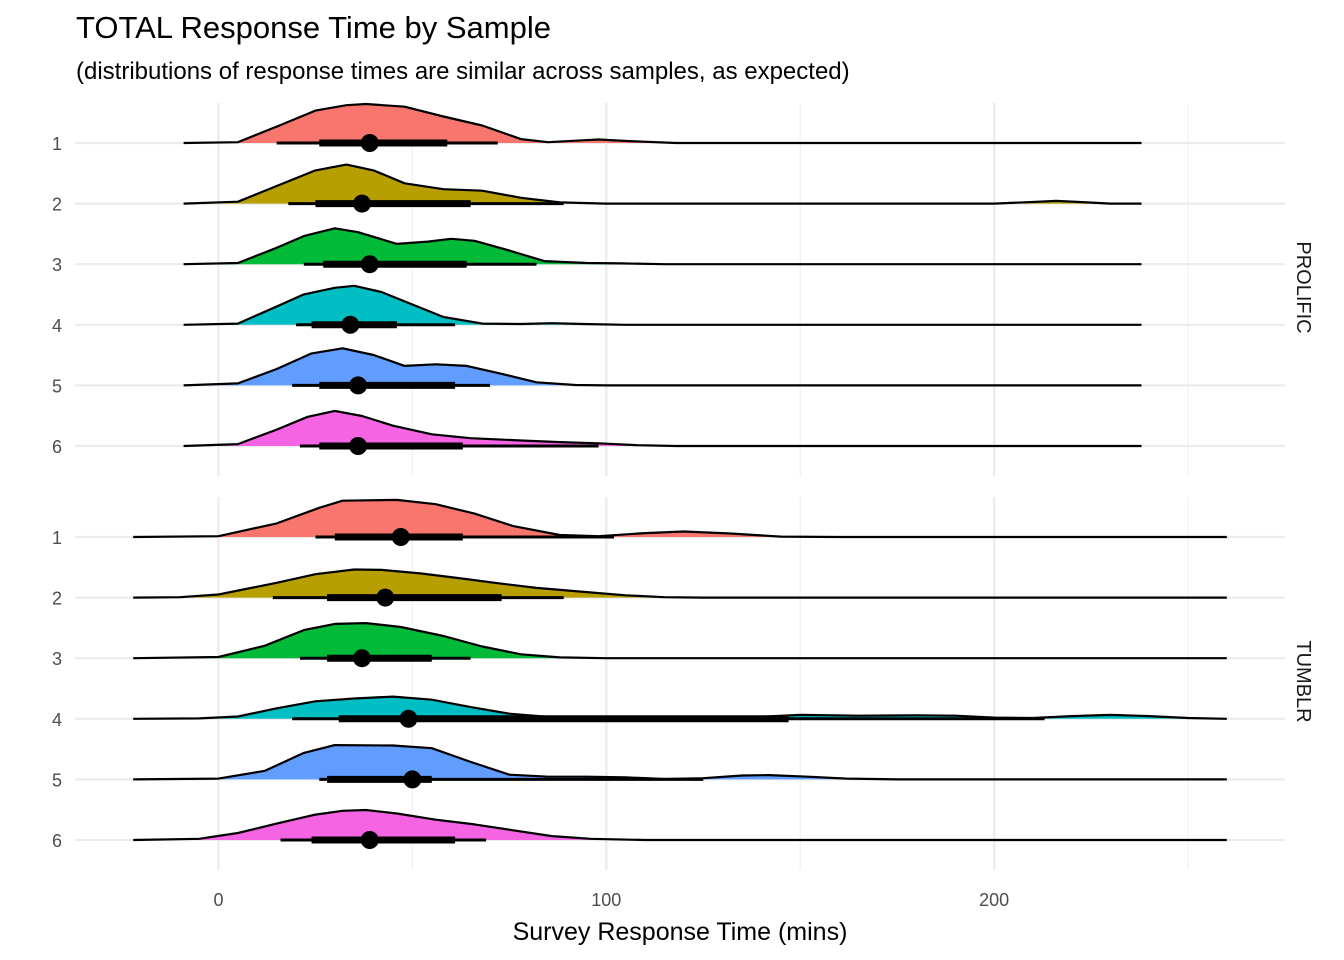  I want to click on facet-label-tumblr: TUMBLR, so click(1303, 681).